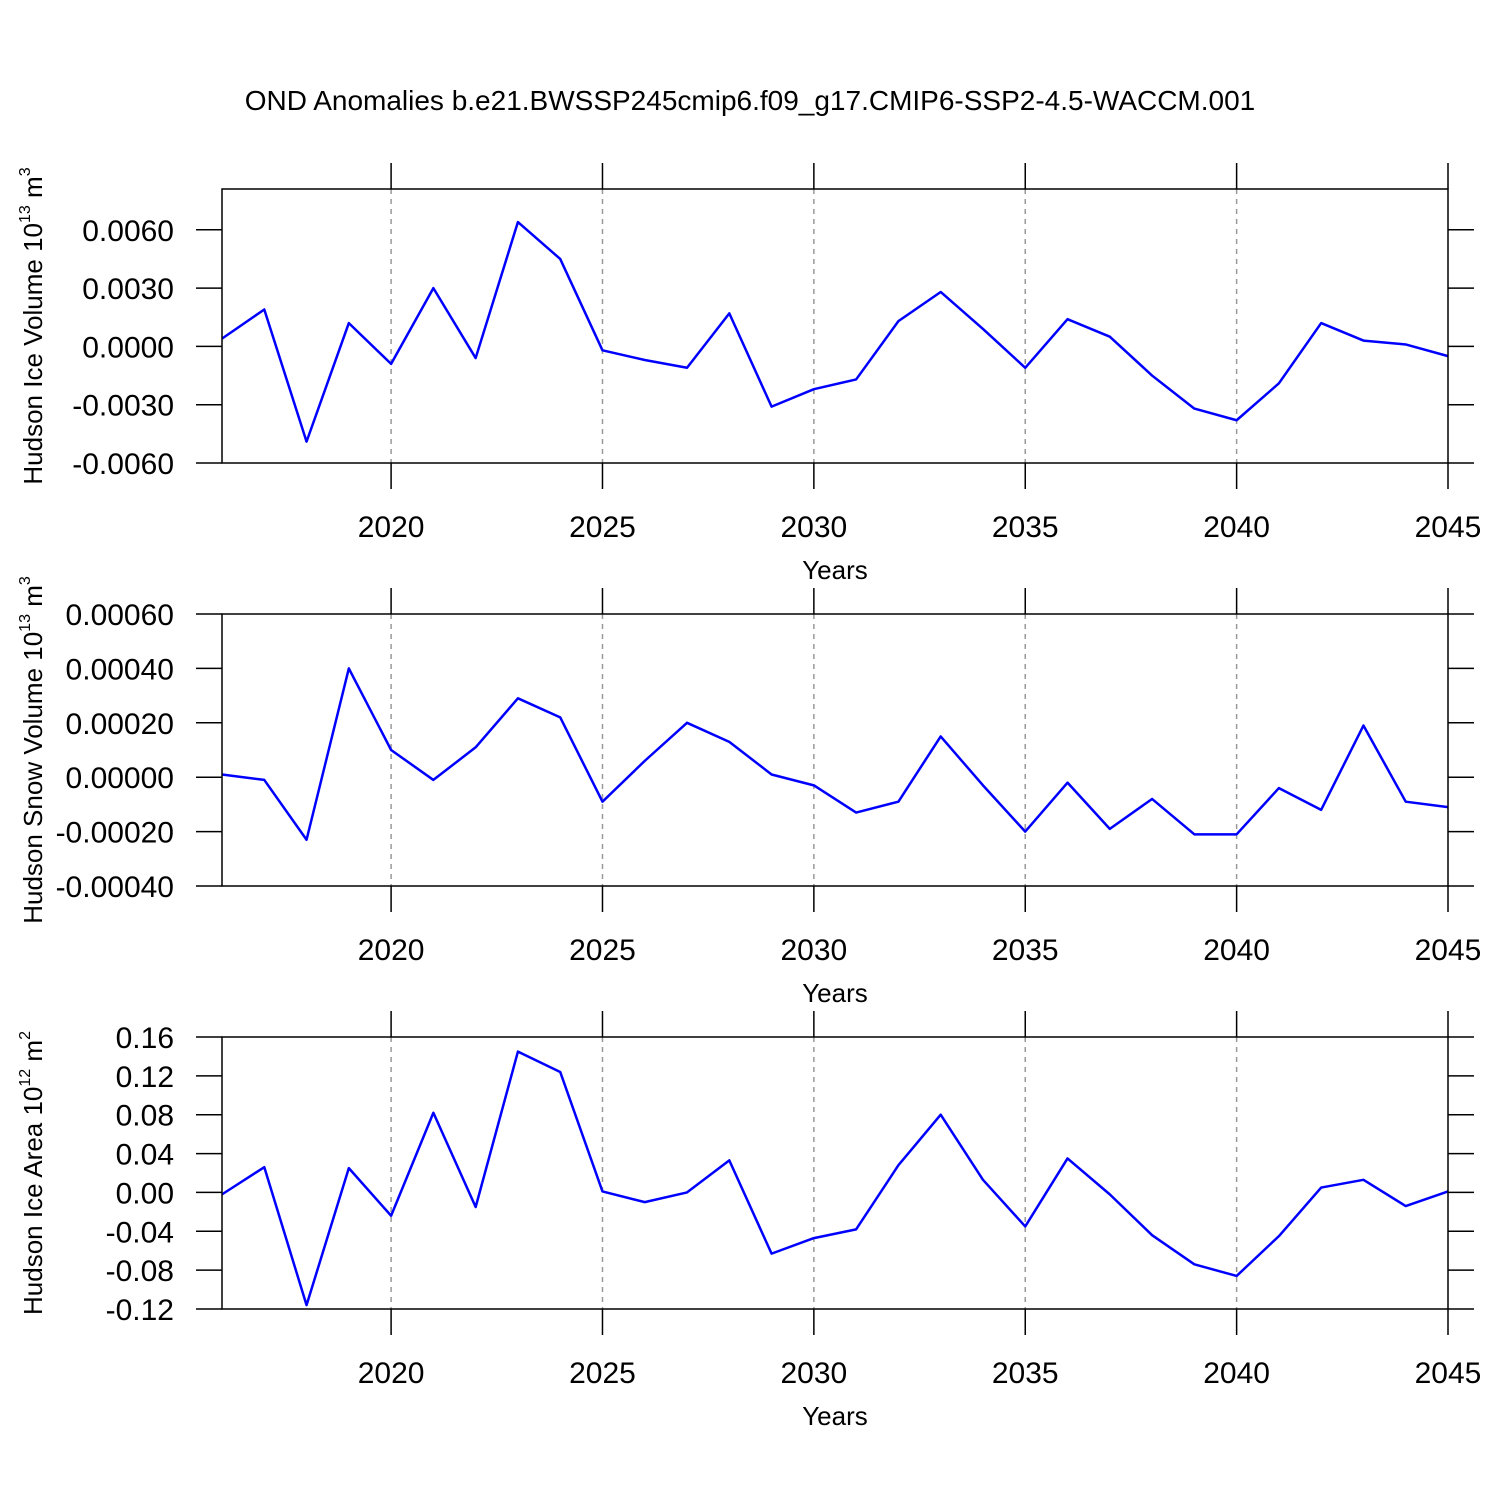 The width and height of the screenshot is (1500, 1505). What do you see at coordinates (120, 615) in the screenshot?
I see `y-tick-label: 0.00060` at bounding box center [120, 615].